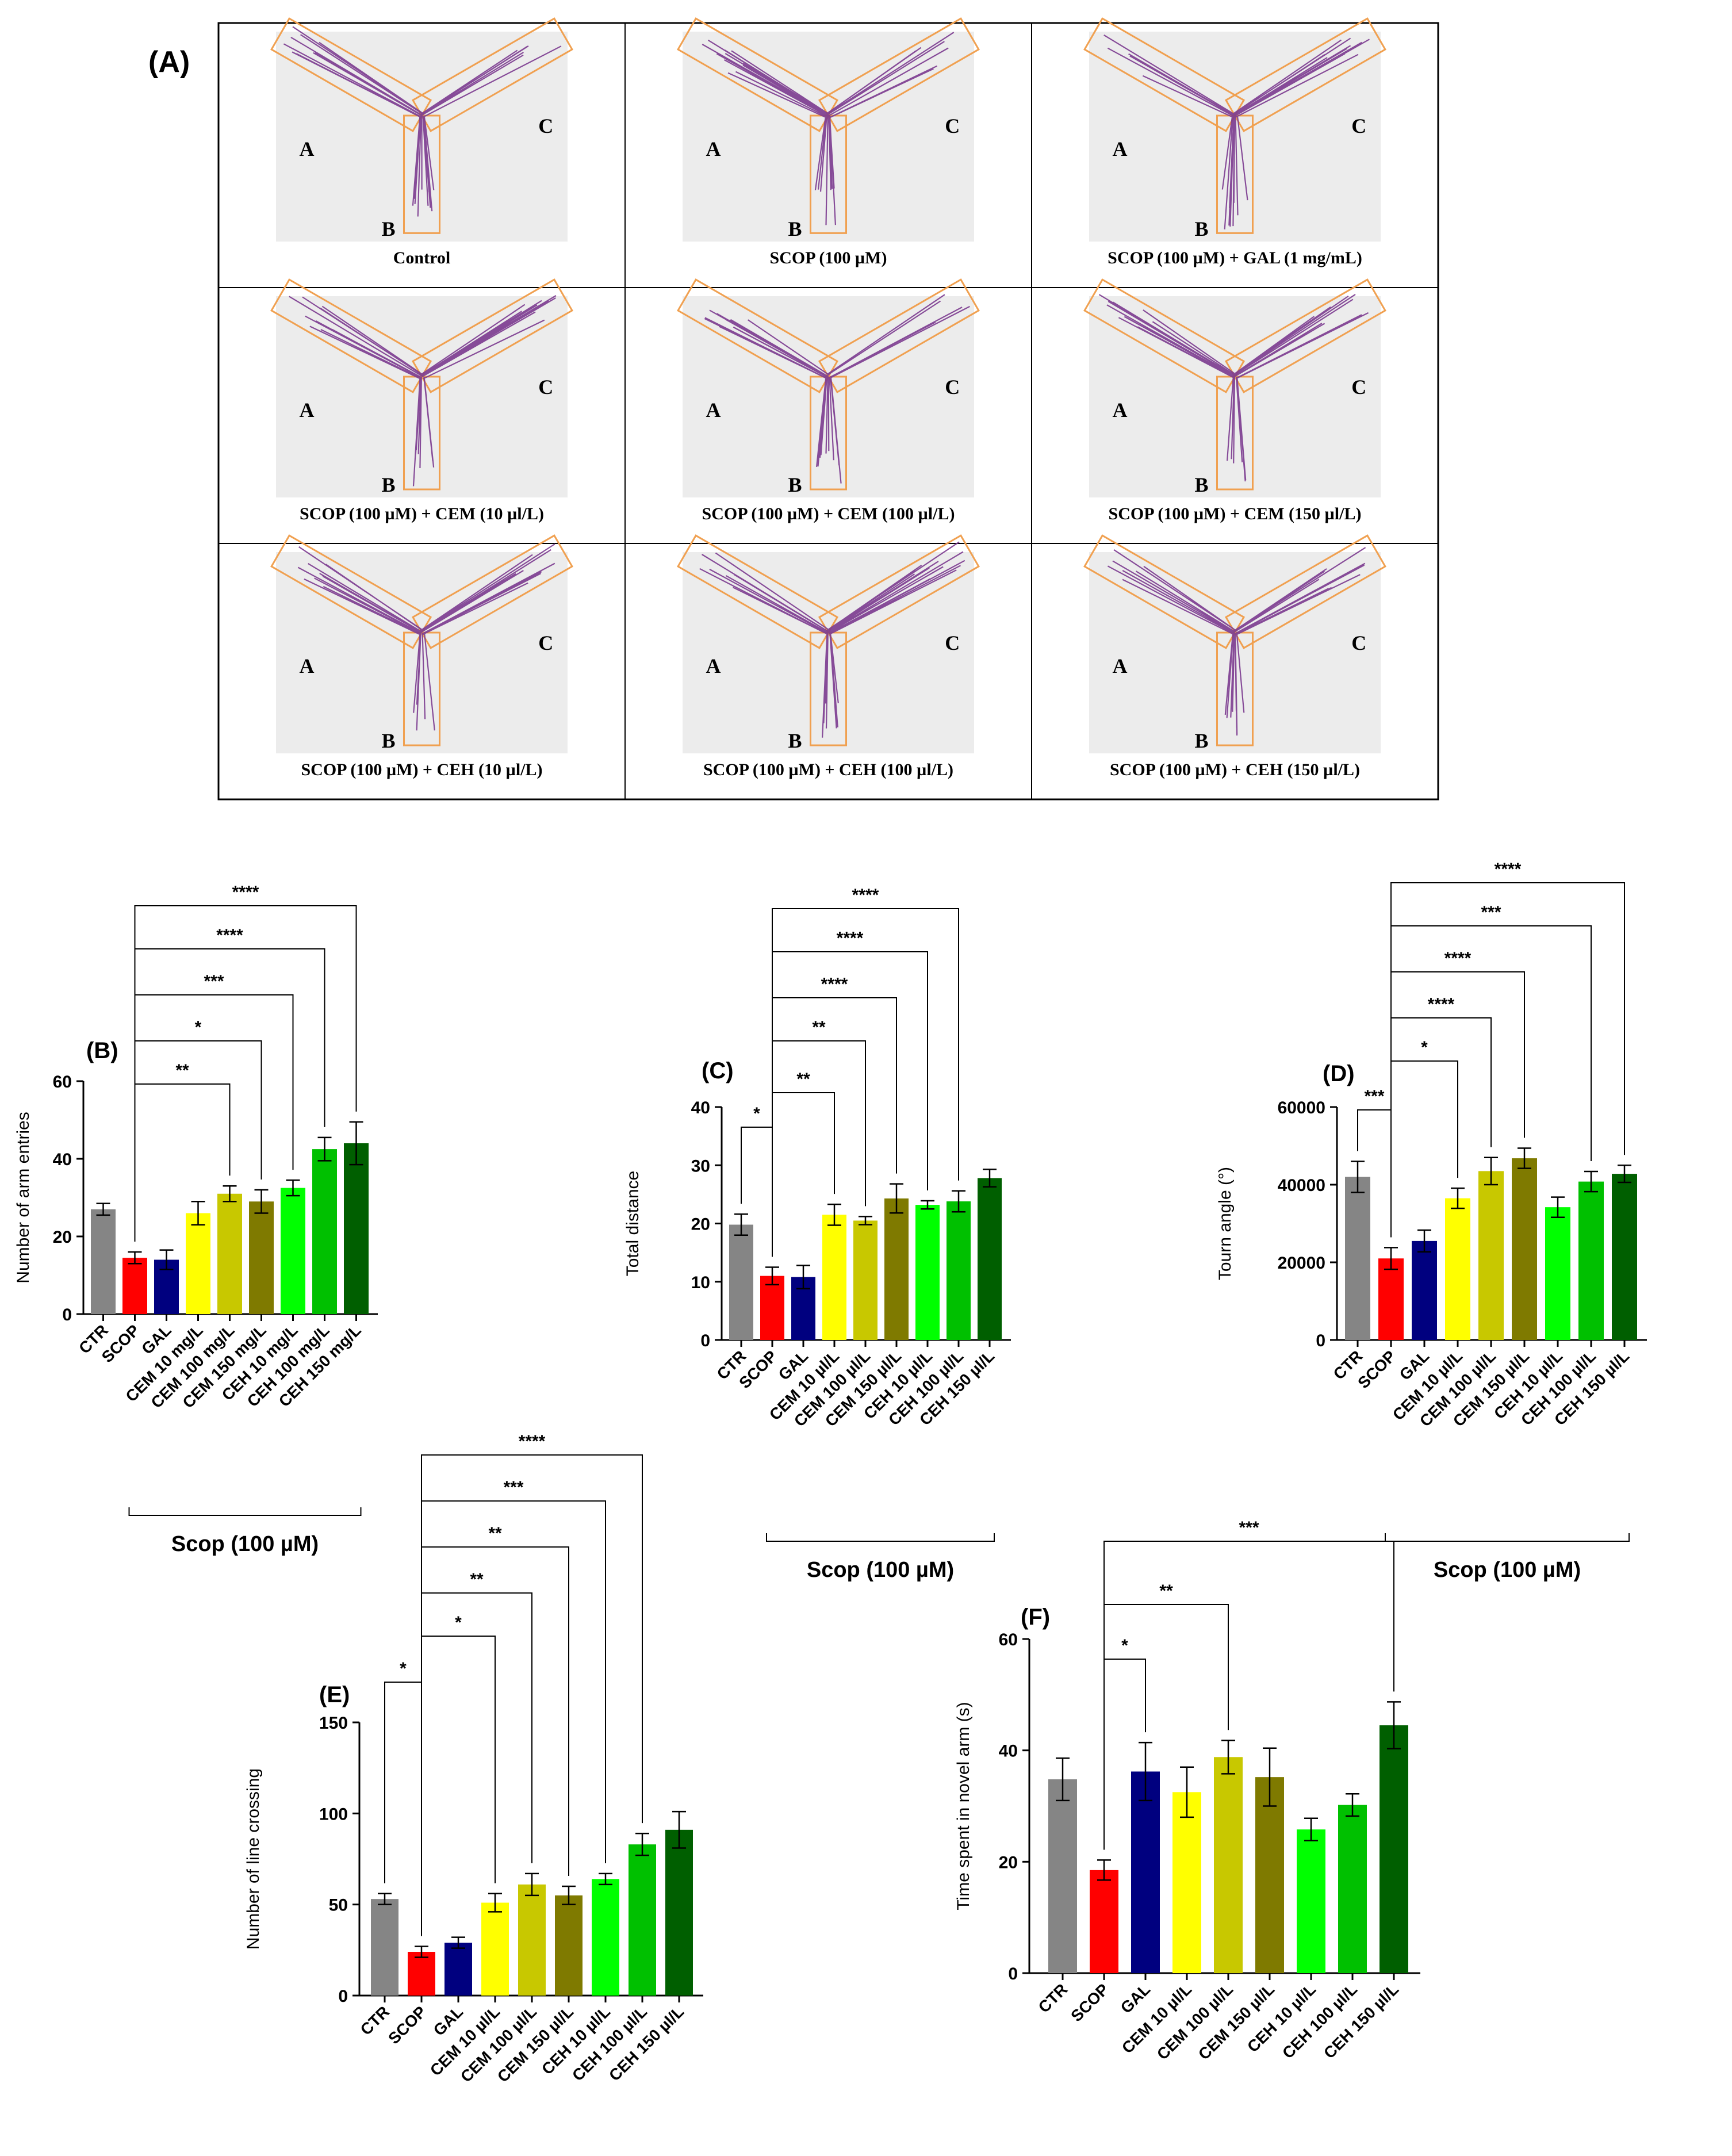 The width and height of the screenshot is (1732, 2156). I want to click on y-tick-label: 40000, so click(1302, 1185).